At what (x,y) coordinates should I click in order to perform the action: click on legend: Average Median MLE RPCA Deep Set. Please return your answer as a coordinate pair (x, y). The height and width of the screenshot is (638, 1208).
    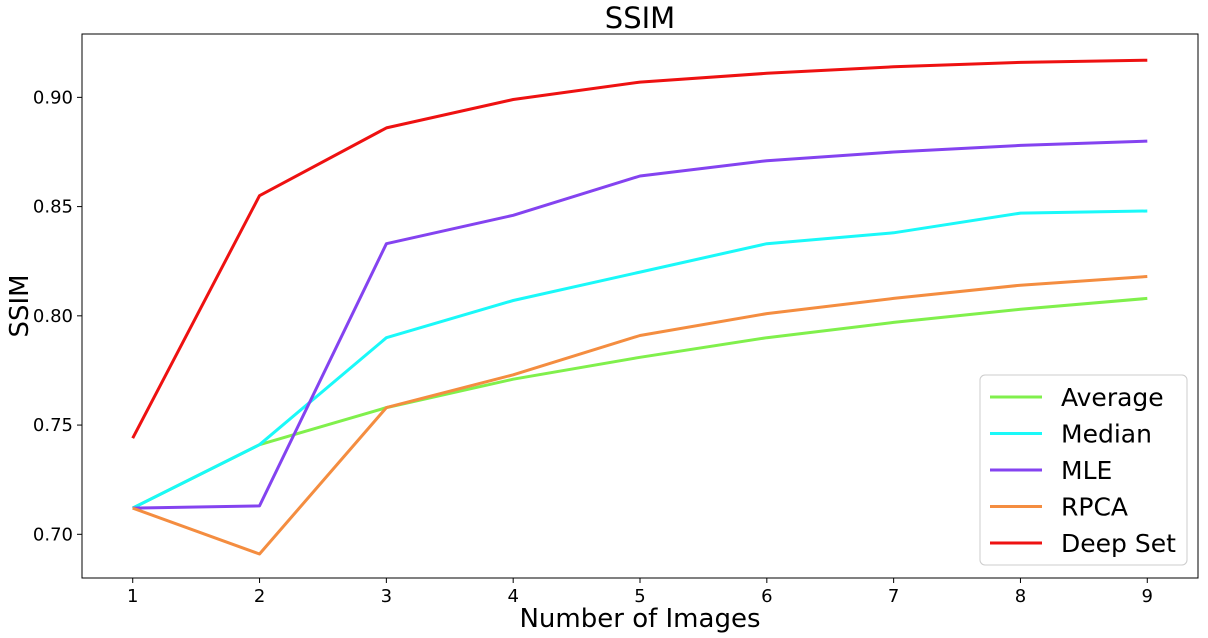
    Looking at the image, I should click on (1083, 470).